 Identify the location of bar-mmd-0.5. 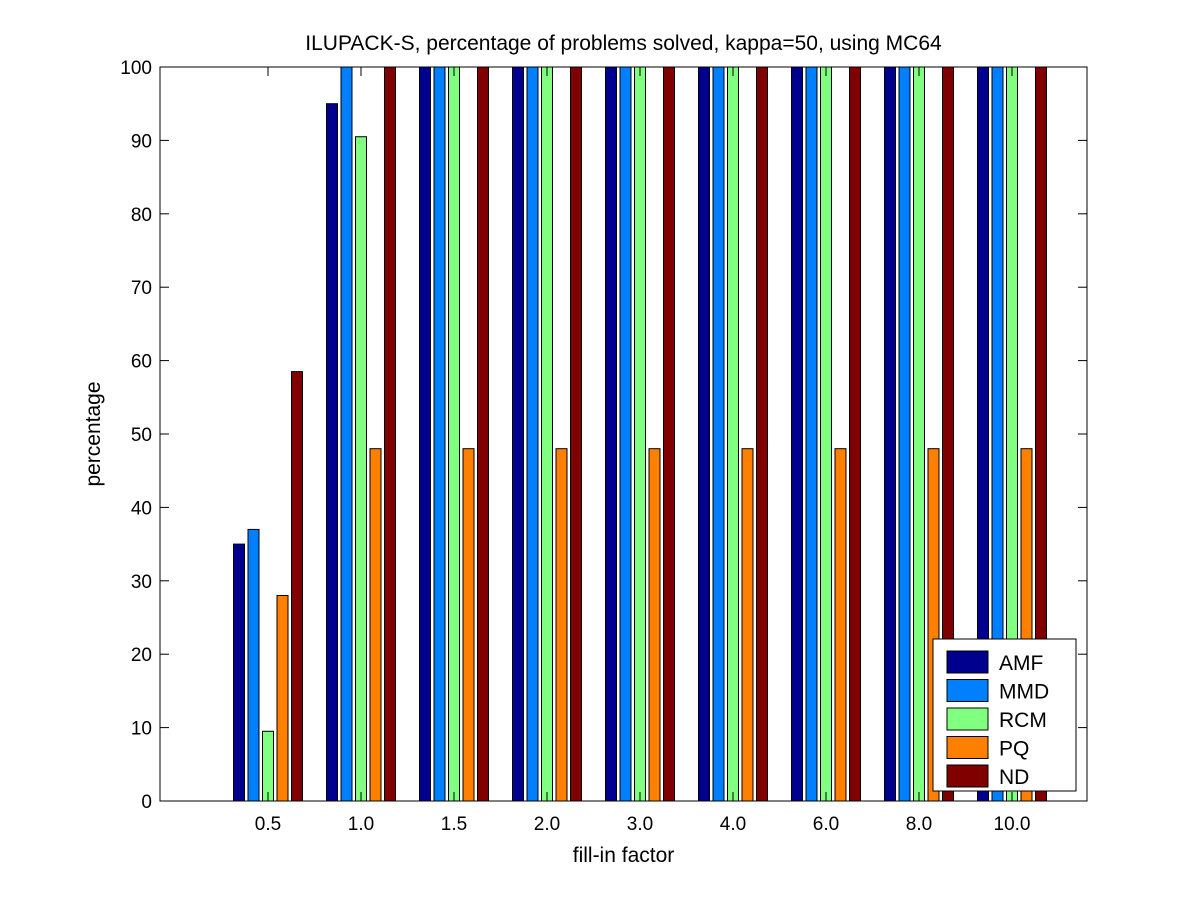
(253, 665).